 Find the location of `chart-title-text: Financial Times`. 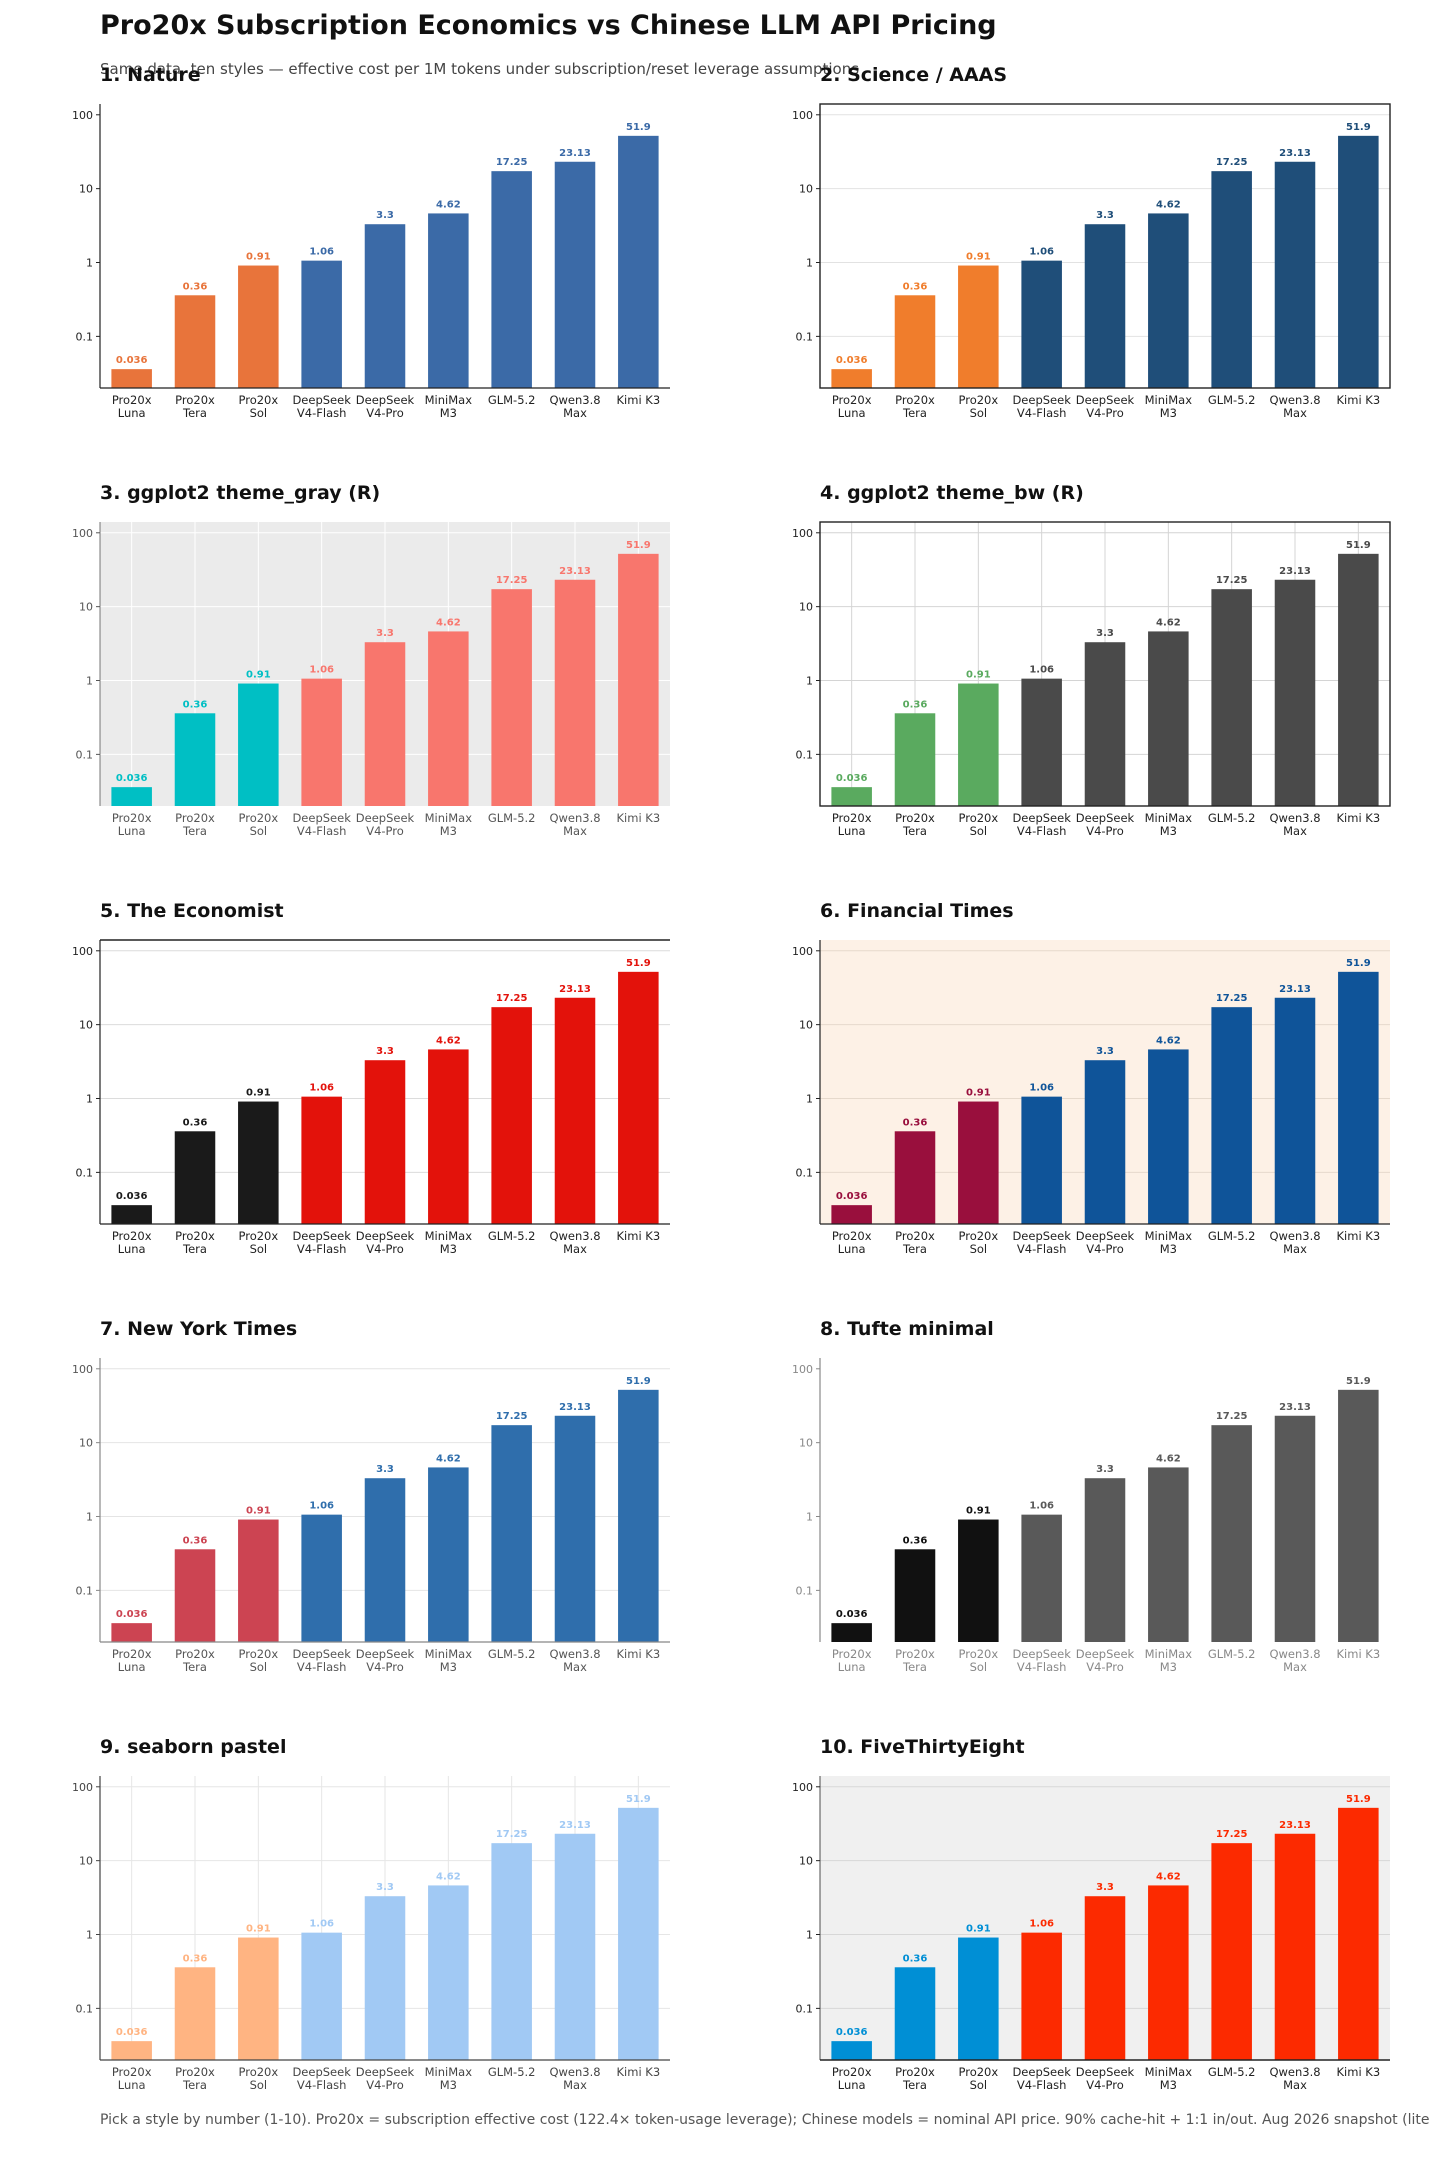

chart-title-text: Financial Times is located at coordinates (930, 911).